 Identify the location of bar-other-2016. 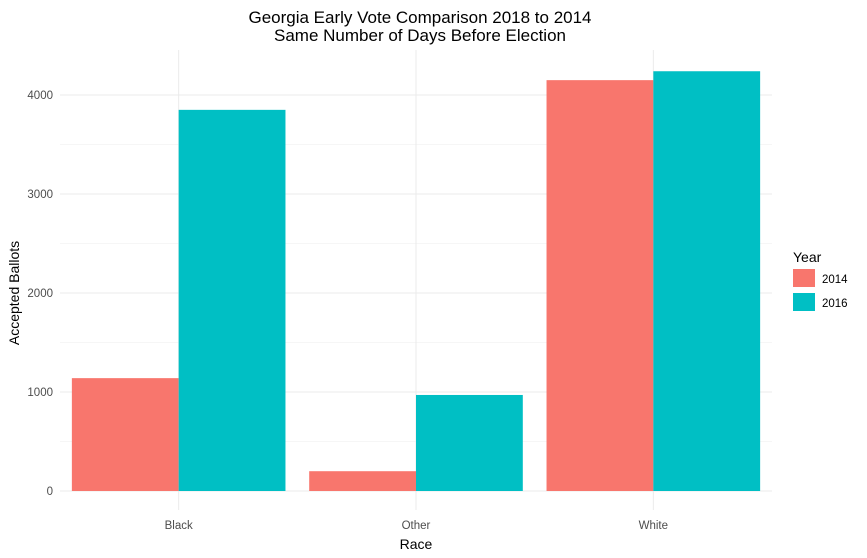
(469, 442).